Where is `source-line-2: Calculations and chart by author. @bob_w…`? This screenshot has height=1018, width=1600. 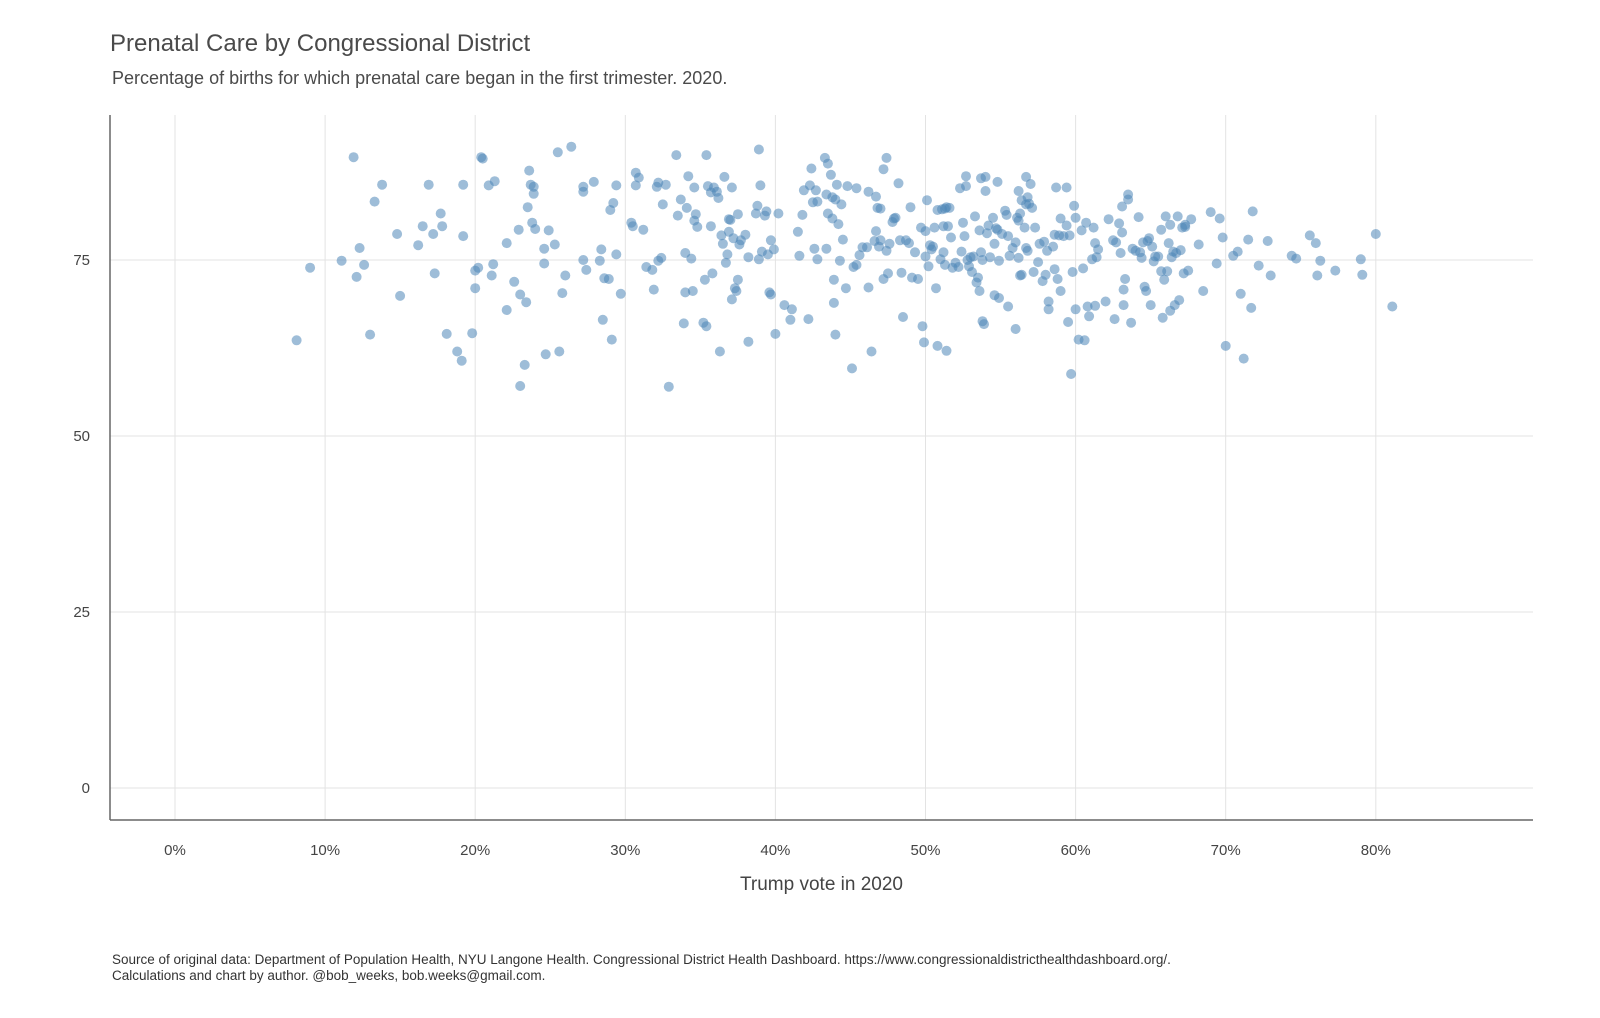 source-line-2: Calculations and chart by author. @bob_w… is located at coordinates (329, 975).